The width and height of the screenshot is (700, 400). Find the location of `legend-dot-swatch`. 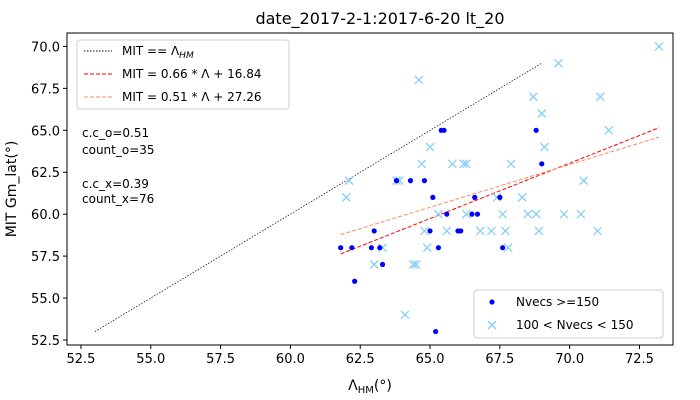

legend-dot-swatch is located at coordinates (492, 302).